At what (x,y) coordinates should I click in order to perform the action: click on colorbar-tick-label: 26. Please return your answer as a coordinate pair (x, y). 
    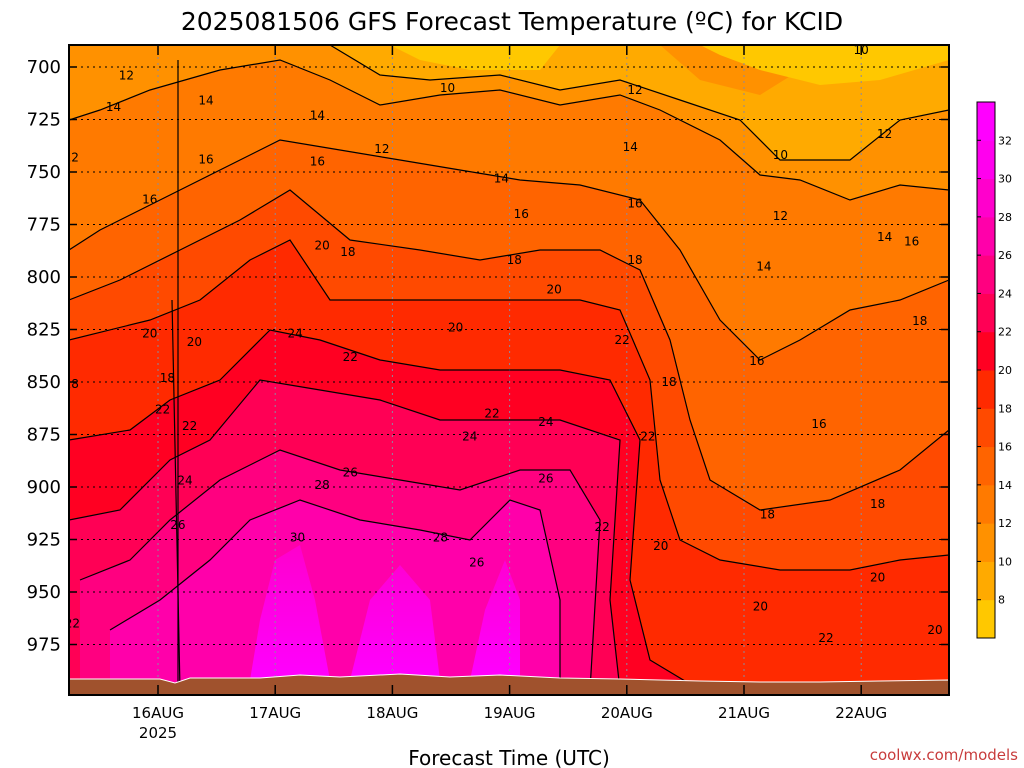
    Looking at the image, I should click on (1005, 255).